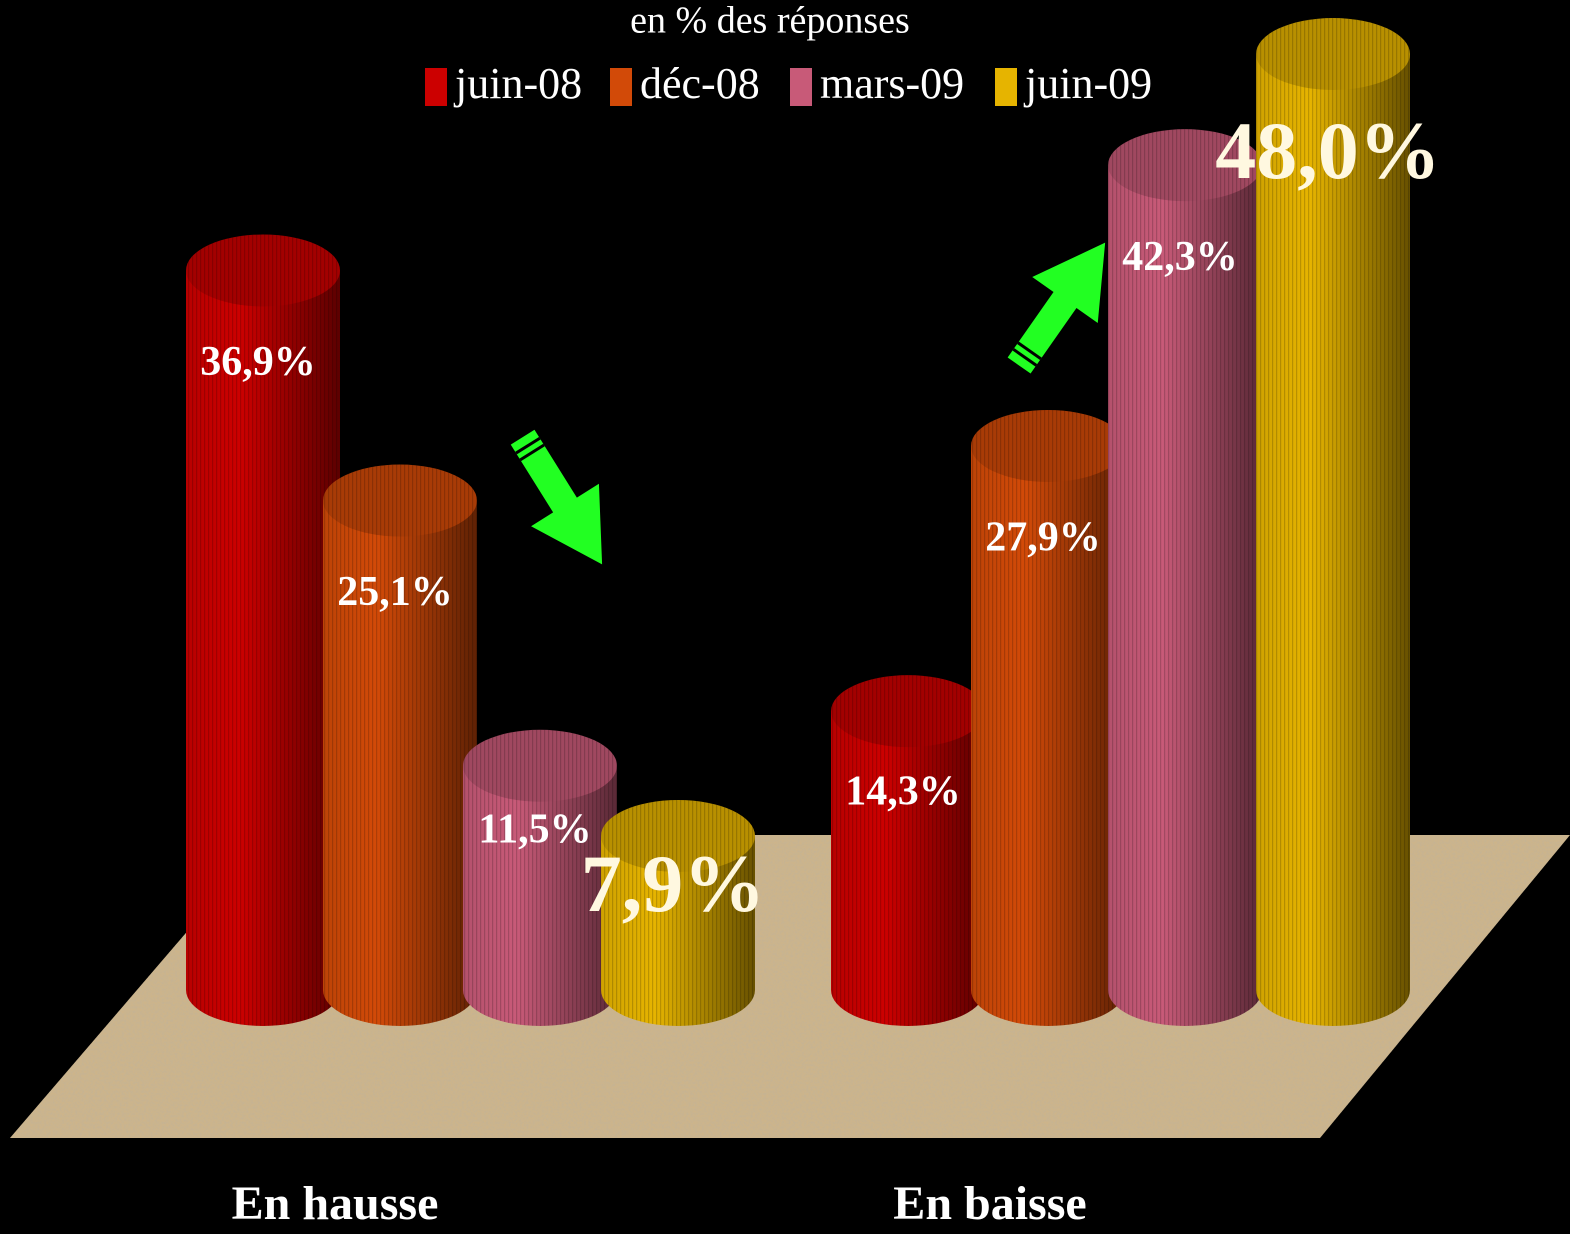  I want to click on legend: juin-08 déc-08 mars-09 juin-09, so click(788, 83).